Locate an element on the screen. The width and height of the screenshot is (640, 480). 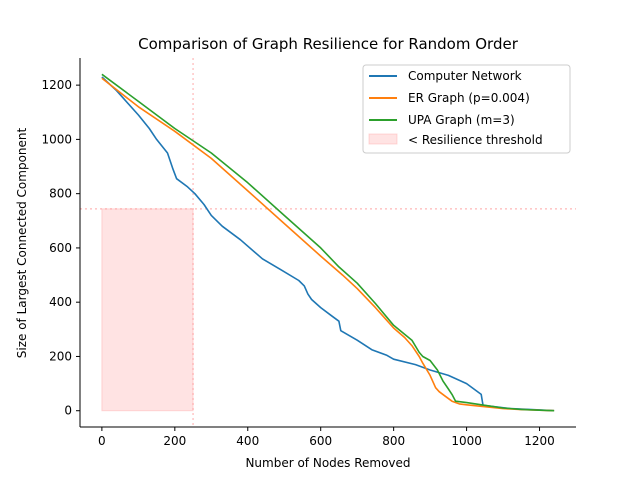
legend-label-computer-network: Computer Network is located at coordinates (465, 76).